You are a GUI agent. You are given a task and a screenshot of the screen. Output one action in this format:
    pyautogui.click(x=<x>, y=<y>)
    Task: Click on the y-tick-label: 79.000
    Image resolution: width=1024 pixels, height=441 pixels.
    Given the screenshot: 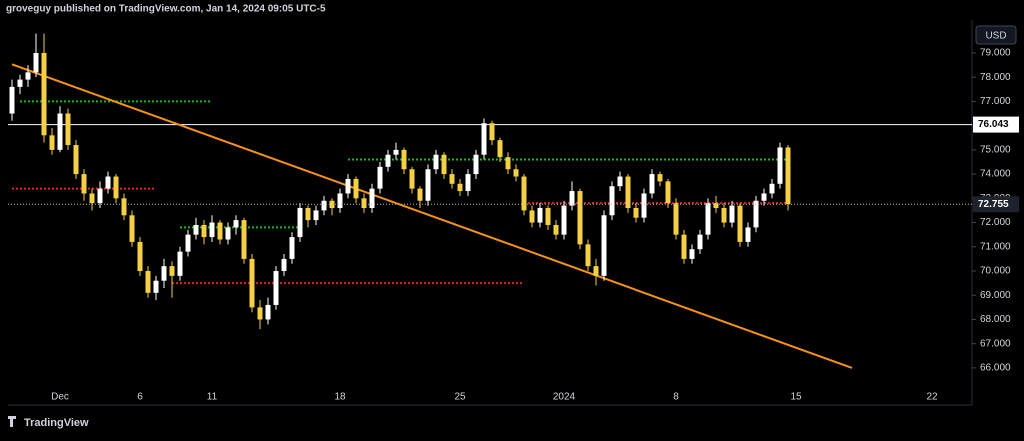 What is the action you would take?
    pyautogui.click(x=995, y=53)
    